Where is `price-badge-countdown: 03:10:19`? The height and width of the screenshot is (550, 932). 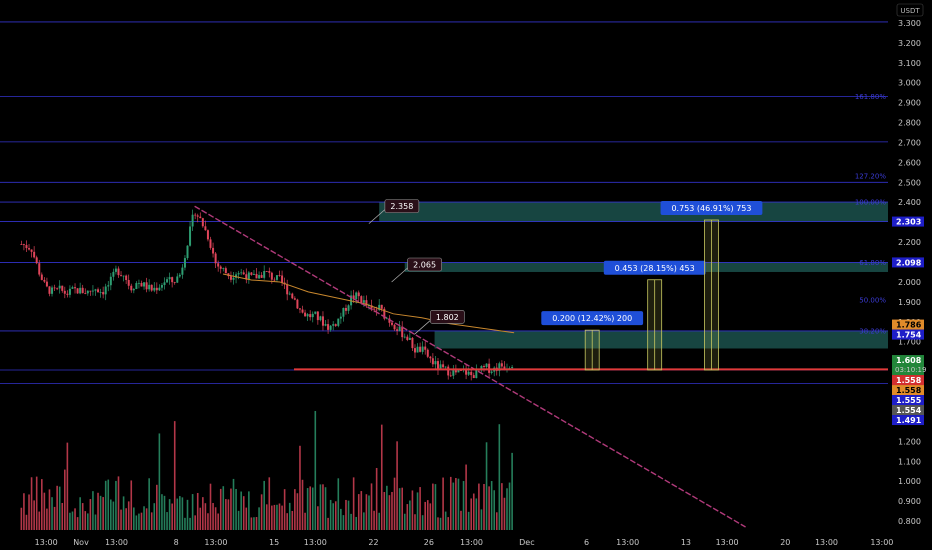 price-badge-countdown: 03:10:19 is located at coordinates (910, 370).